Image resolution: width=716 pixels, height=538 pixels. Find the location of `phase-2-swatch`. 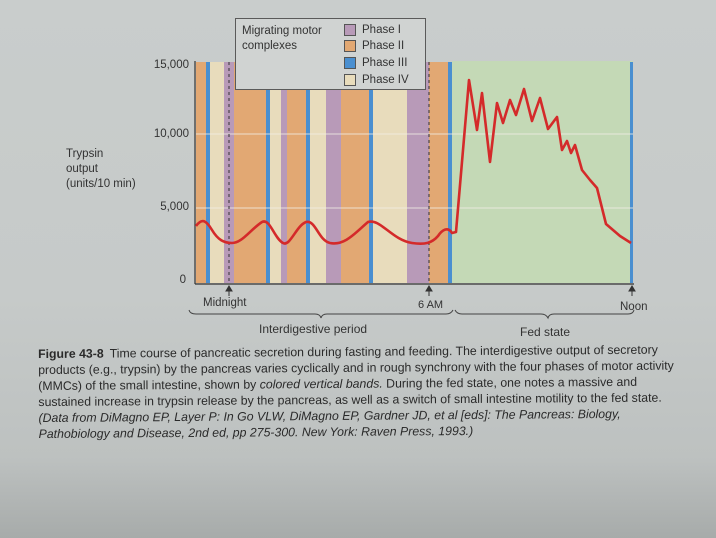

phase-2-swatch is located at coordinates (350, 46).